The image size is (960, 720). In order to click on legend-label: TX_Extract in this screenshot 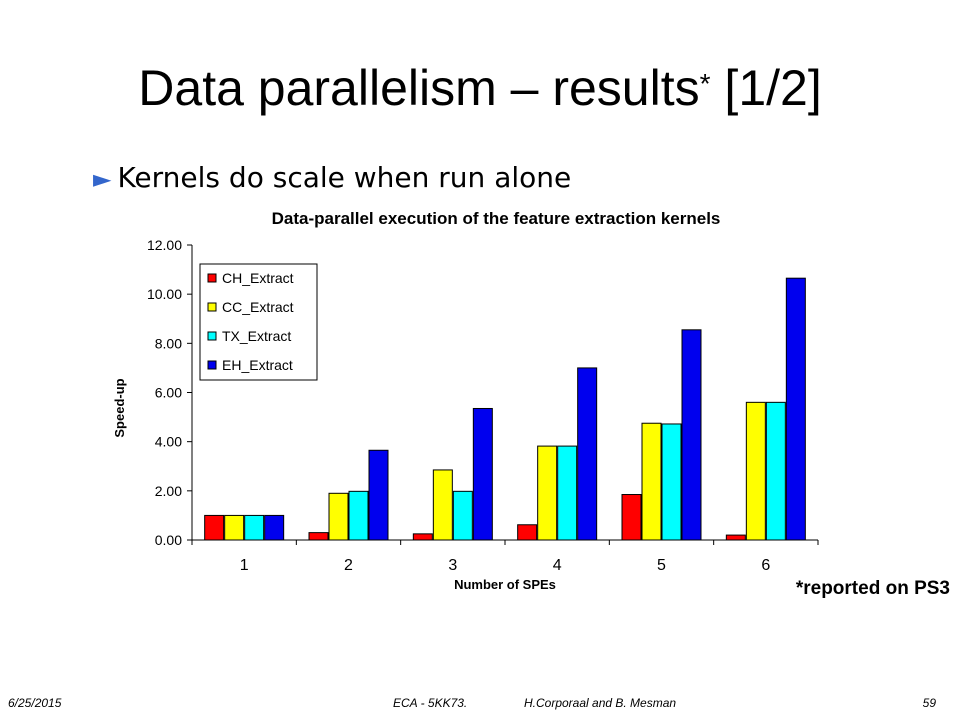, I will do `click(256, 336)`.